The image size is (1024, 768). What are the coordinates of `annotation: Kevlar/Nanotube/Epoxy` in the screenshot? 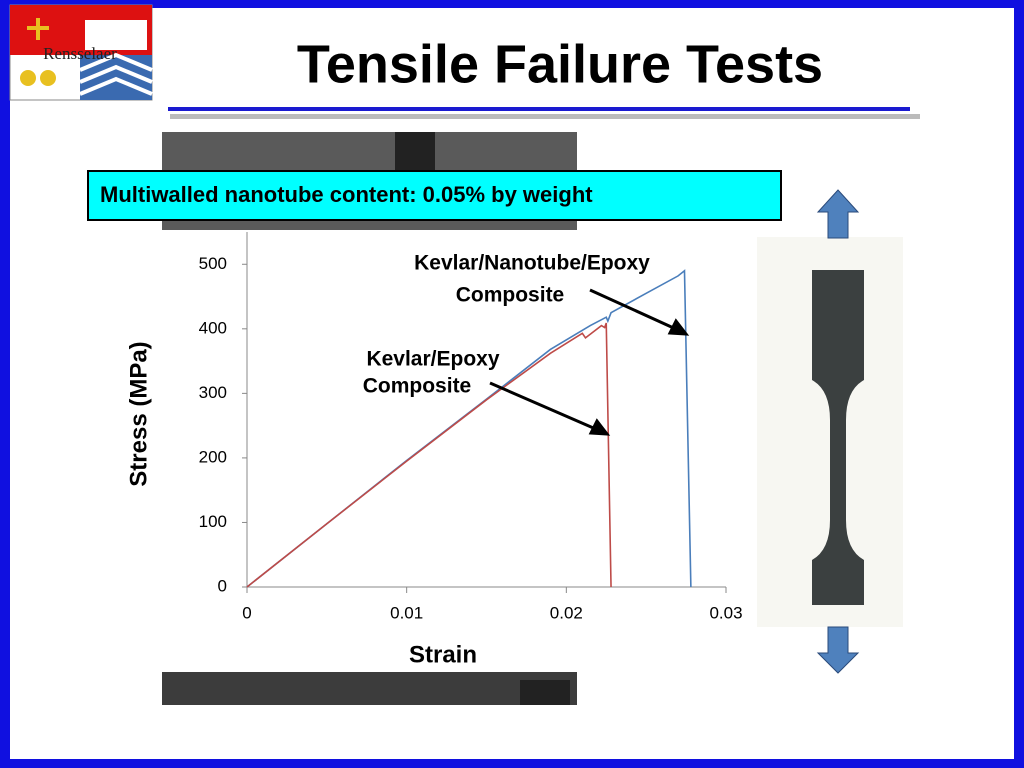 It's located at (532, 263).